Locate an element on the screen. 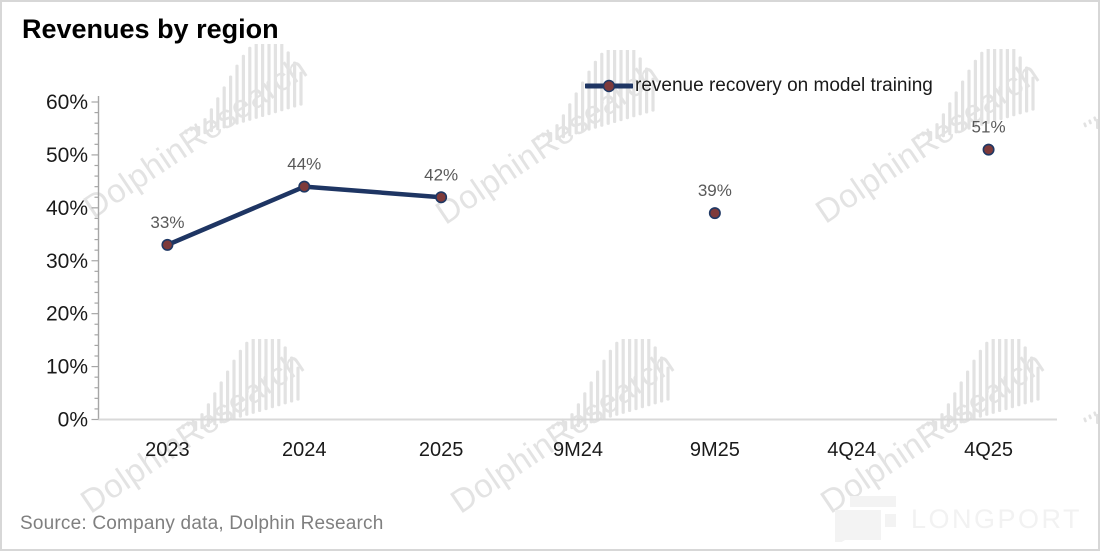 The image size is (1100, 551). x-tick-label: 2025 is located at coordinates (441, 450).